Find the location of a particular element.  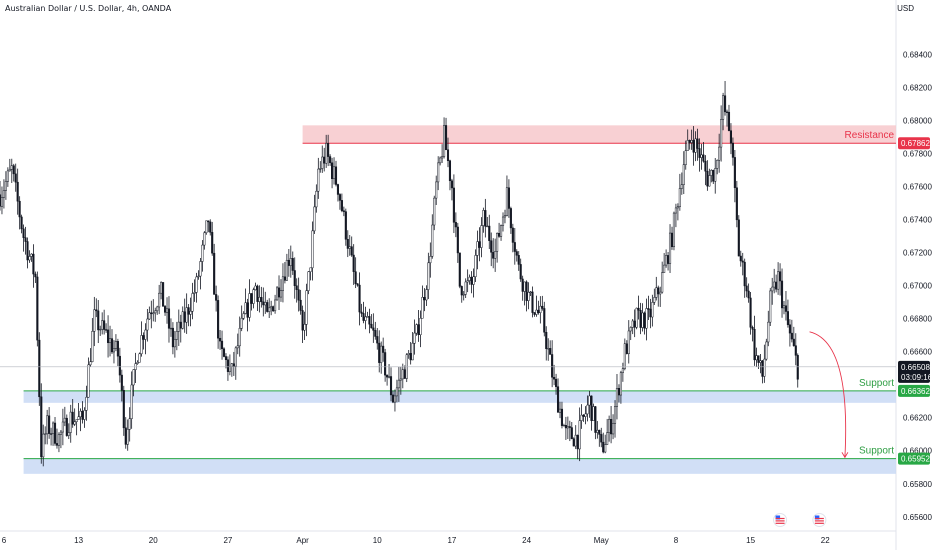

support-price-badge is located at coordinates (914, 390).